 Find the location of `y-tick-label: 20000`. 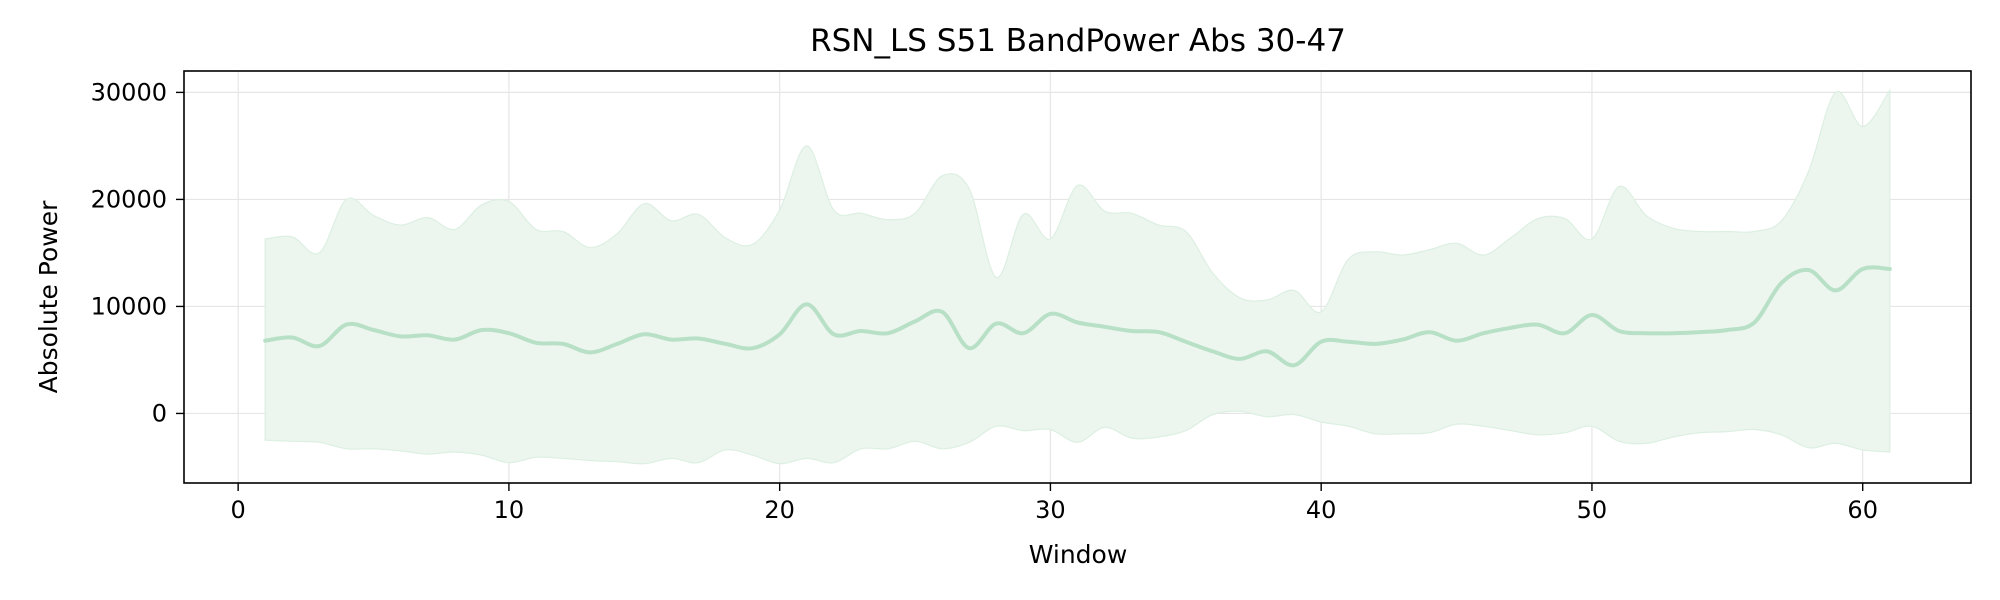

y-tick-label: 20000 is located at coordinates (129, 199).